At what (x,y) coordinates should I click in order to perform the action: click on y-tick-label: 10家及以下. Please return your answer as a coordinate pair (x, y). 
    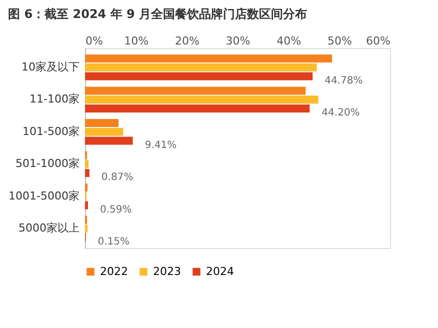
    Looking at the image, I should click on (51, 67).